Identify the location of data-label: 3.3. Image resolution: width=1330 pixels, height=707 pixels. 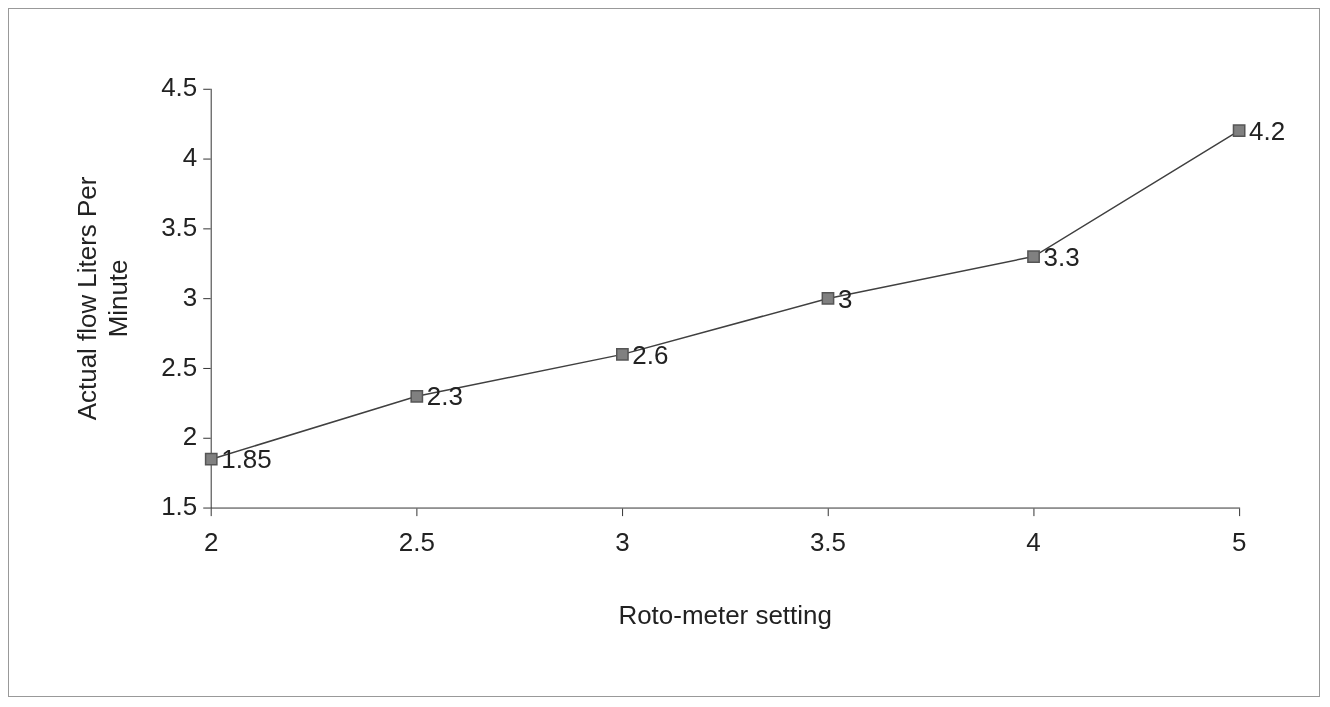
(1061, 256).